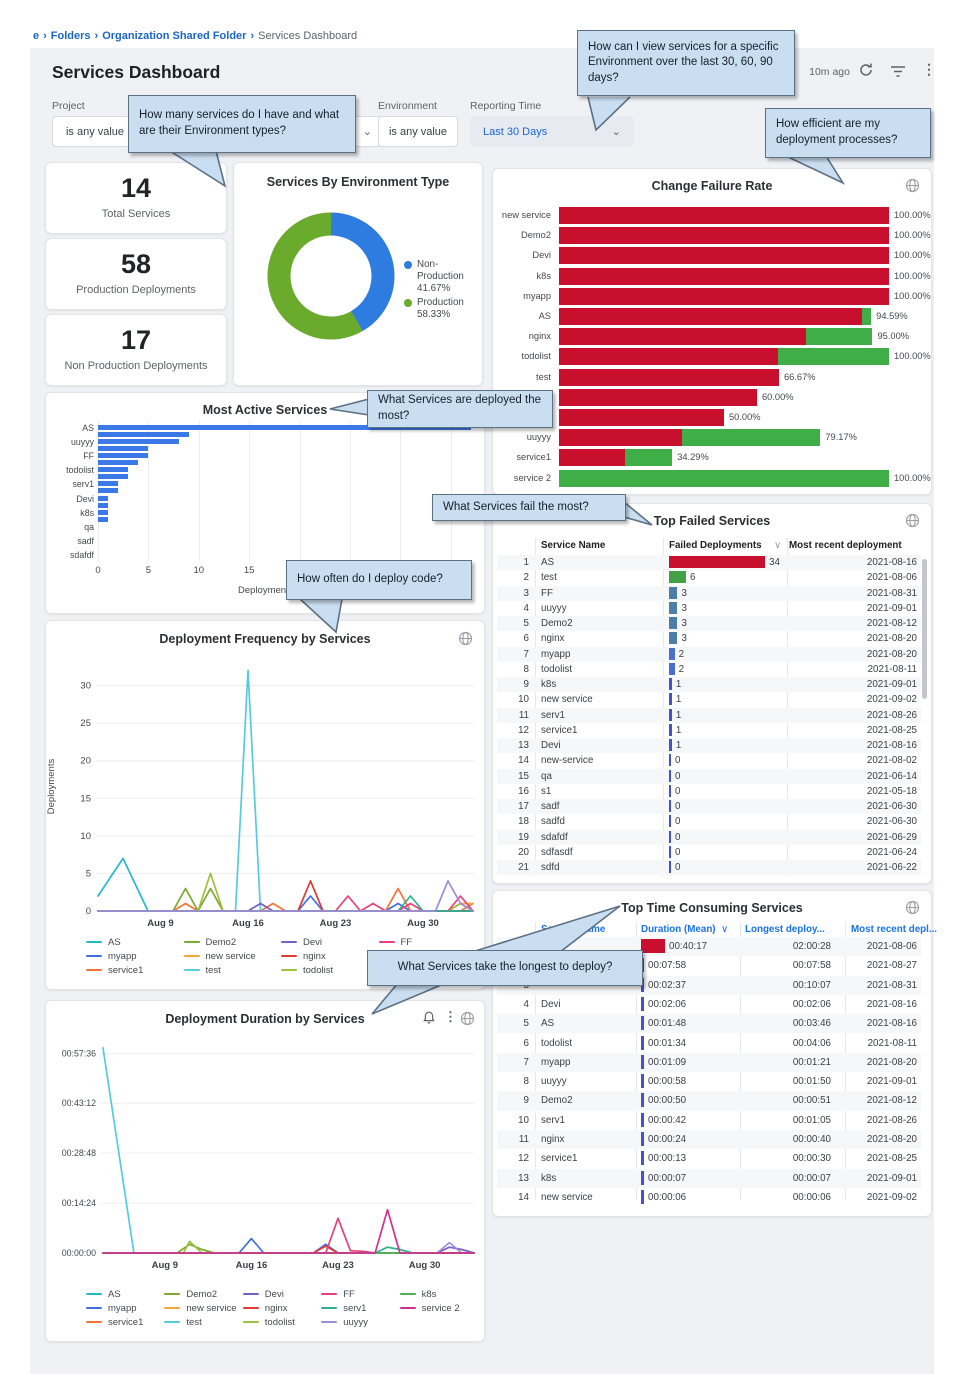 The width and height of the screenshot is (960, 1374). I want to click on longest-cell: 00:01:50, so click(811, 1082).